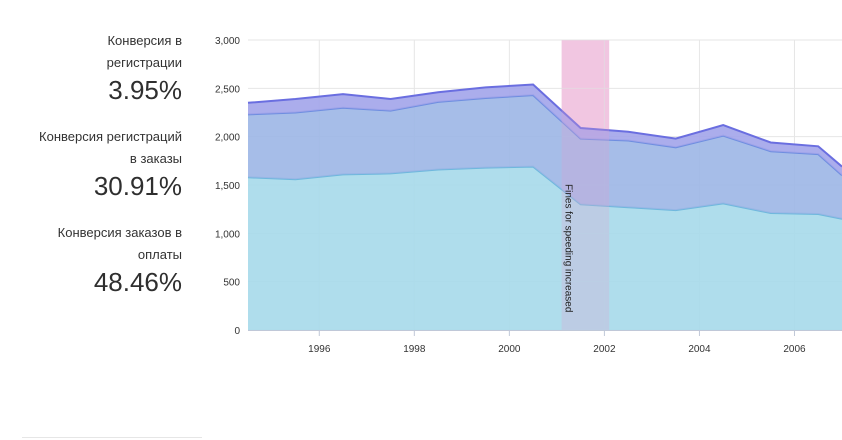 This screenshot has height=440, width=842. What do you see at coordinates (604, 349) in the screenshot?
I see `x-tick-label: 2002` at bounding box center [604, 349].